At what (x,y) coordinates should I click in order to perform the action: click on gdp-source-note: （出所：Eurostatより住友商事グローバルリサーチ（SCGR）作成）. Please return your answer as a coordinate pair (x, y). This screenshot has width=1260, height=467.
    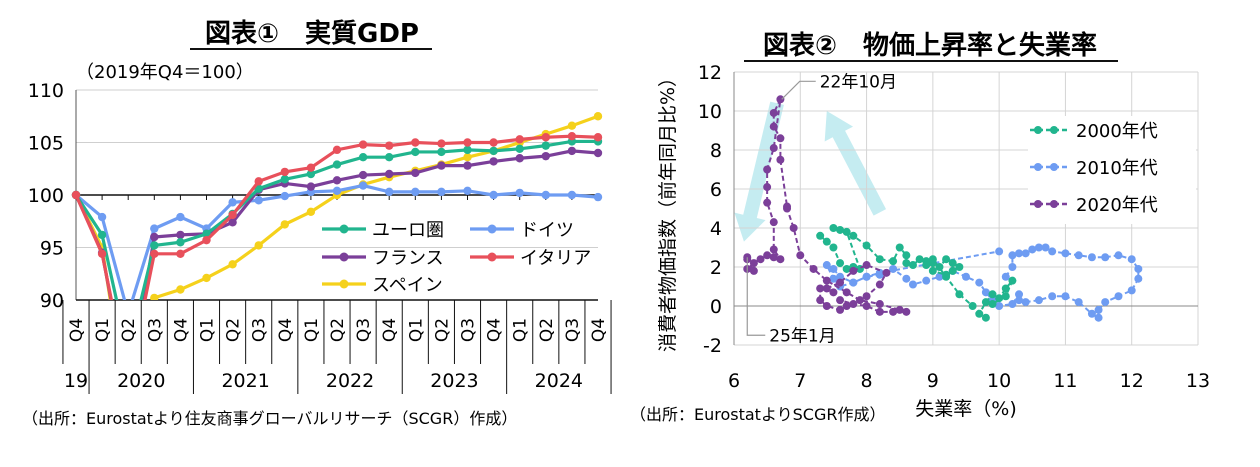
    Looking at the image, I should click on (269, 418).